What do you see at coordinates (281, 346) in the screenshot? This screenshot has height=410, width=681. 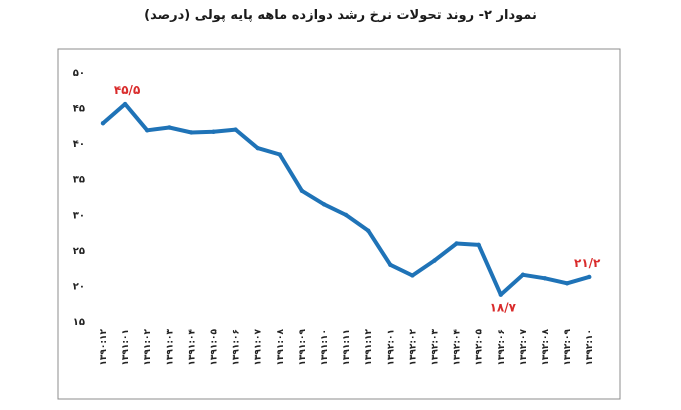 I see `x-tick-label: ۱۳۹۱:۰۸` at bounding box center [281, 346].